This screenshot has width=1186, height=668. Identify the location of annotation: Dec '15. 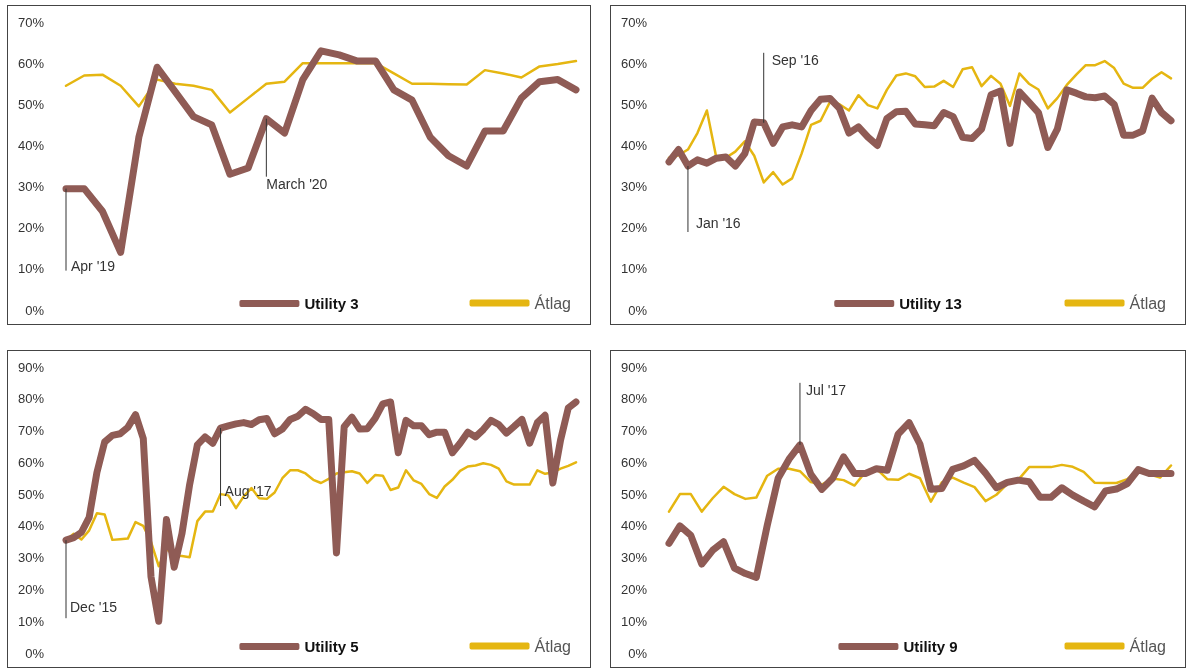
(94, 607).